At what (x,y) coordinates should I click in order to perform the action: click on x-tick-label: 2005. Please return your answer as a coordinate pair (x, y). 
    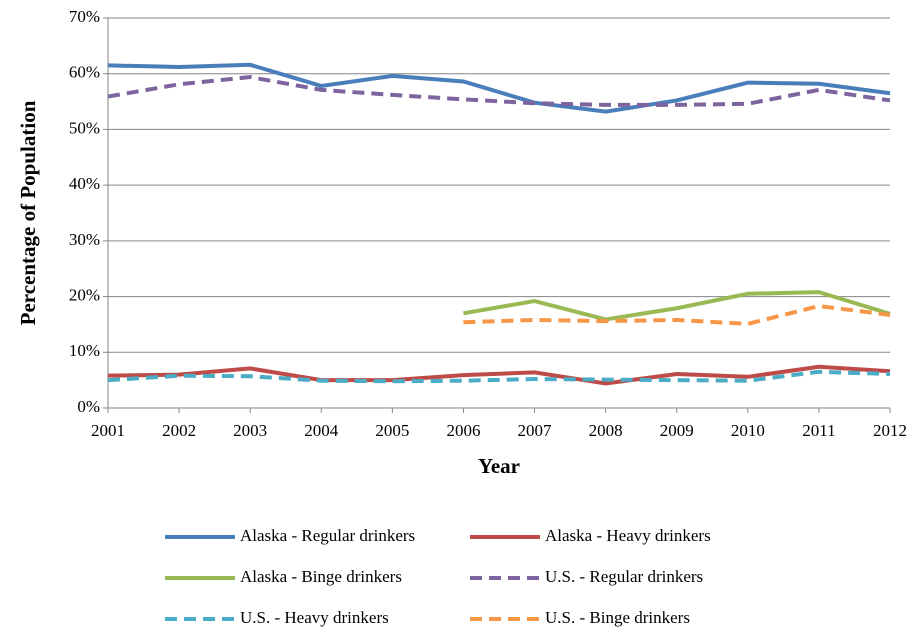
    Looking at the image, I should click on (392, 430).